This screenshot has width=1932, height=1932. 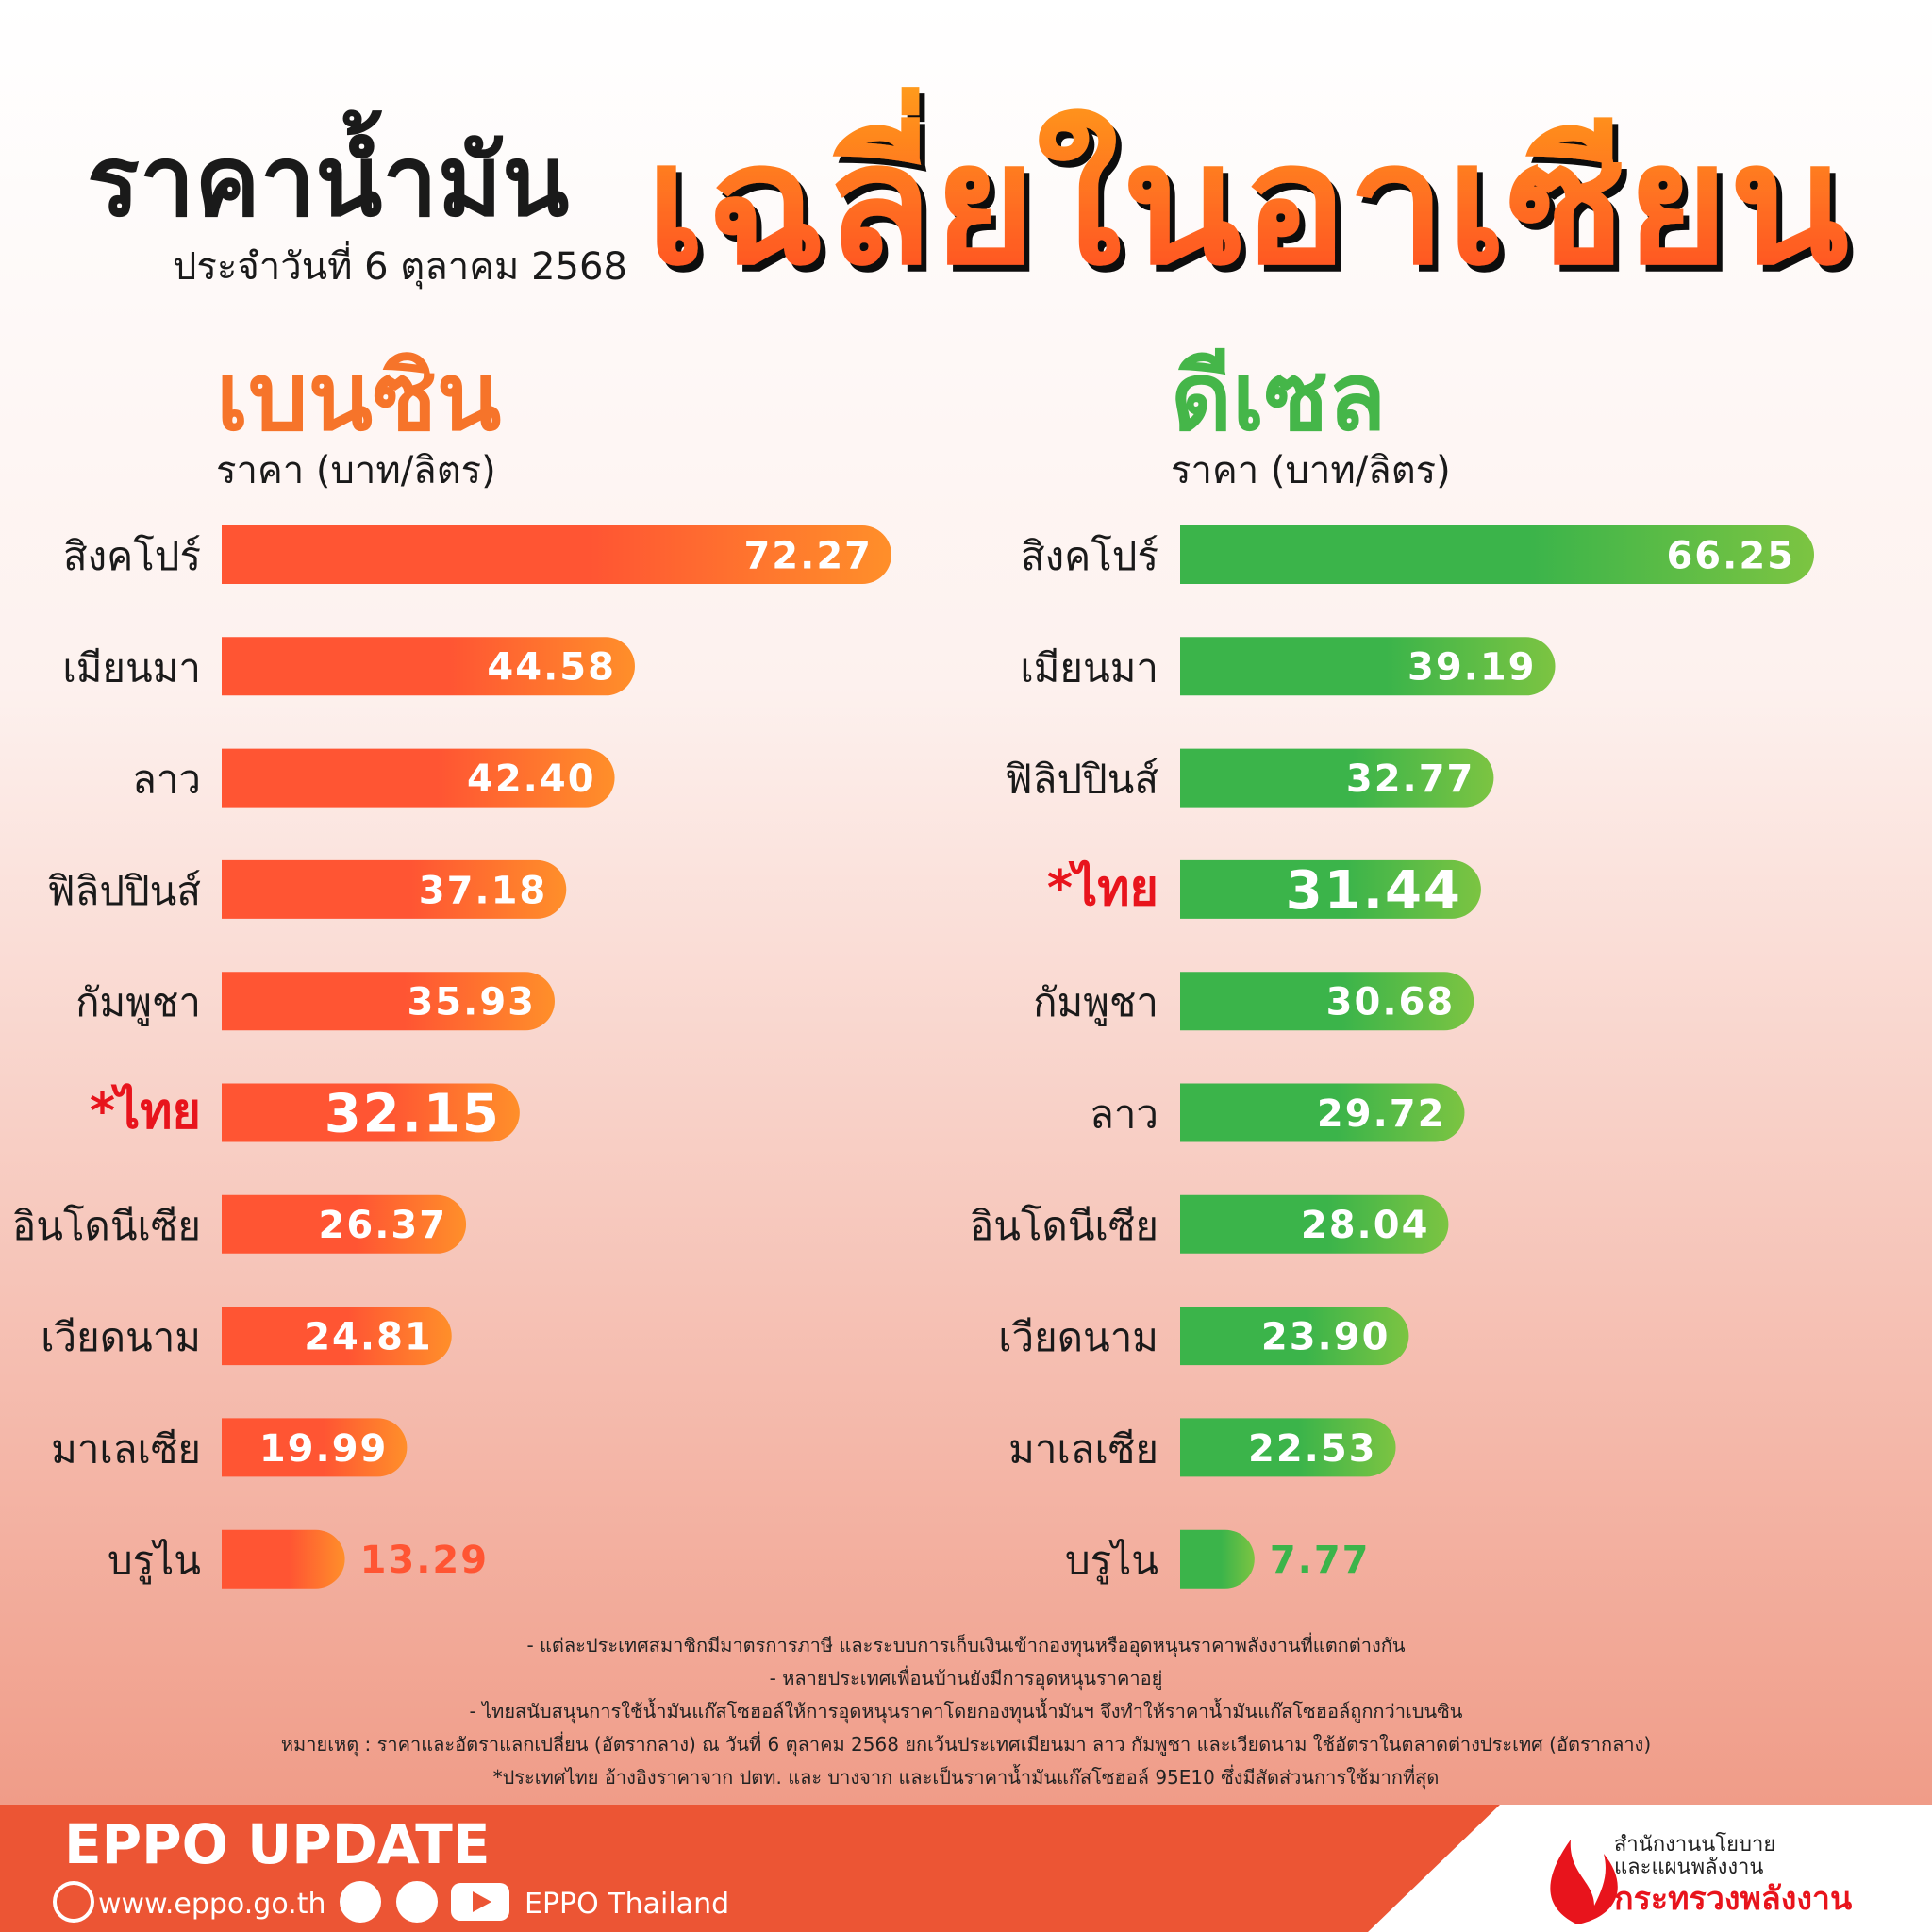 I want to click on facebook-icon, so click(x=361, y=1902).